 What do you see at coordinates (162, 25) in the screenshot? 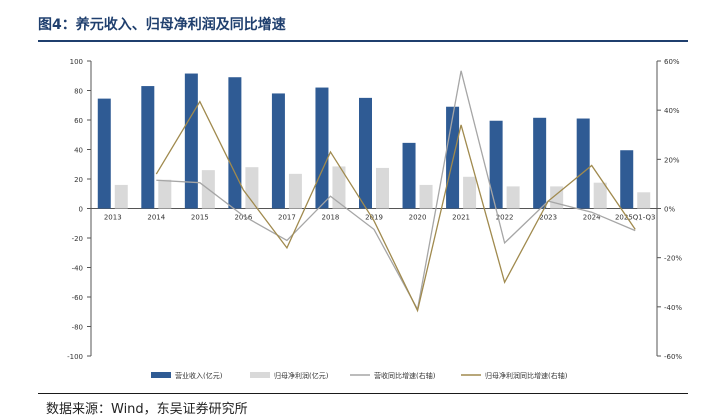
I see `figure-title: 图4：养元收入、归母净利润及同比增速` at bounding box center [162, 25].